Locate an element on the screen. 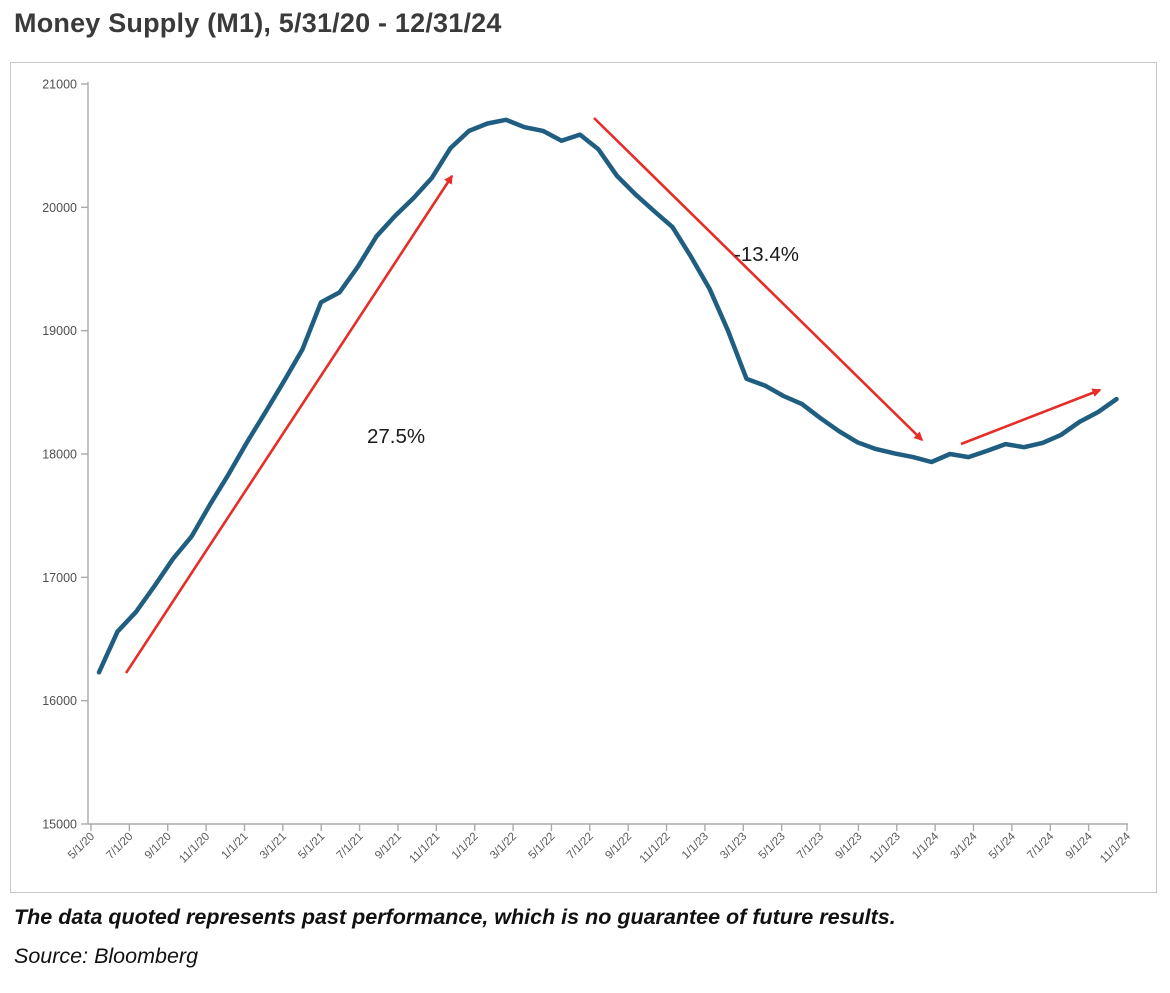 This screenshot has width=1170, height=993. x-tick-label: 11/1/21 is located at coordinates (424, 848).